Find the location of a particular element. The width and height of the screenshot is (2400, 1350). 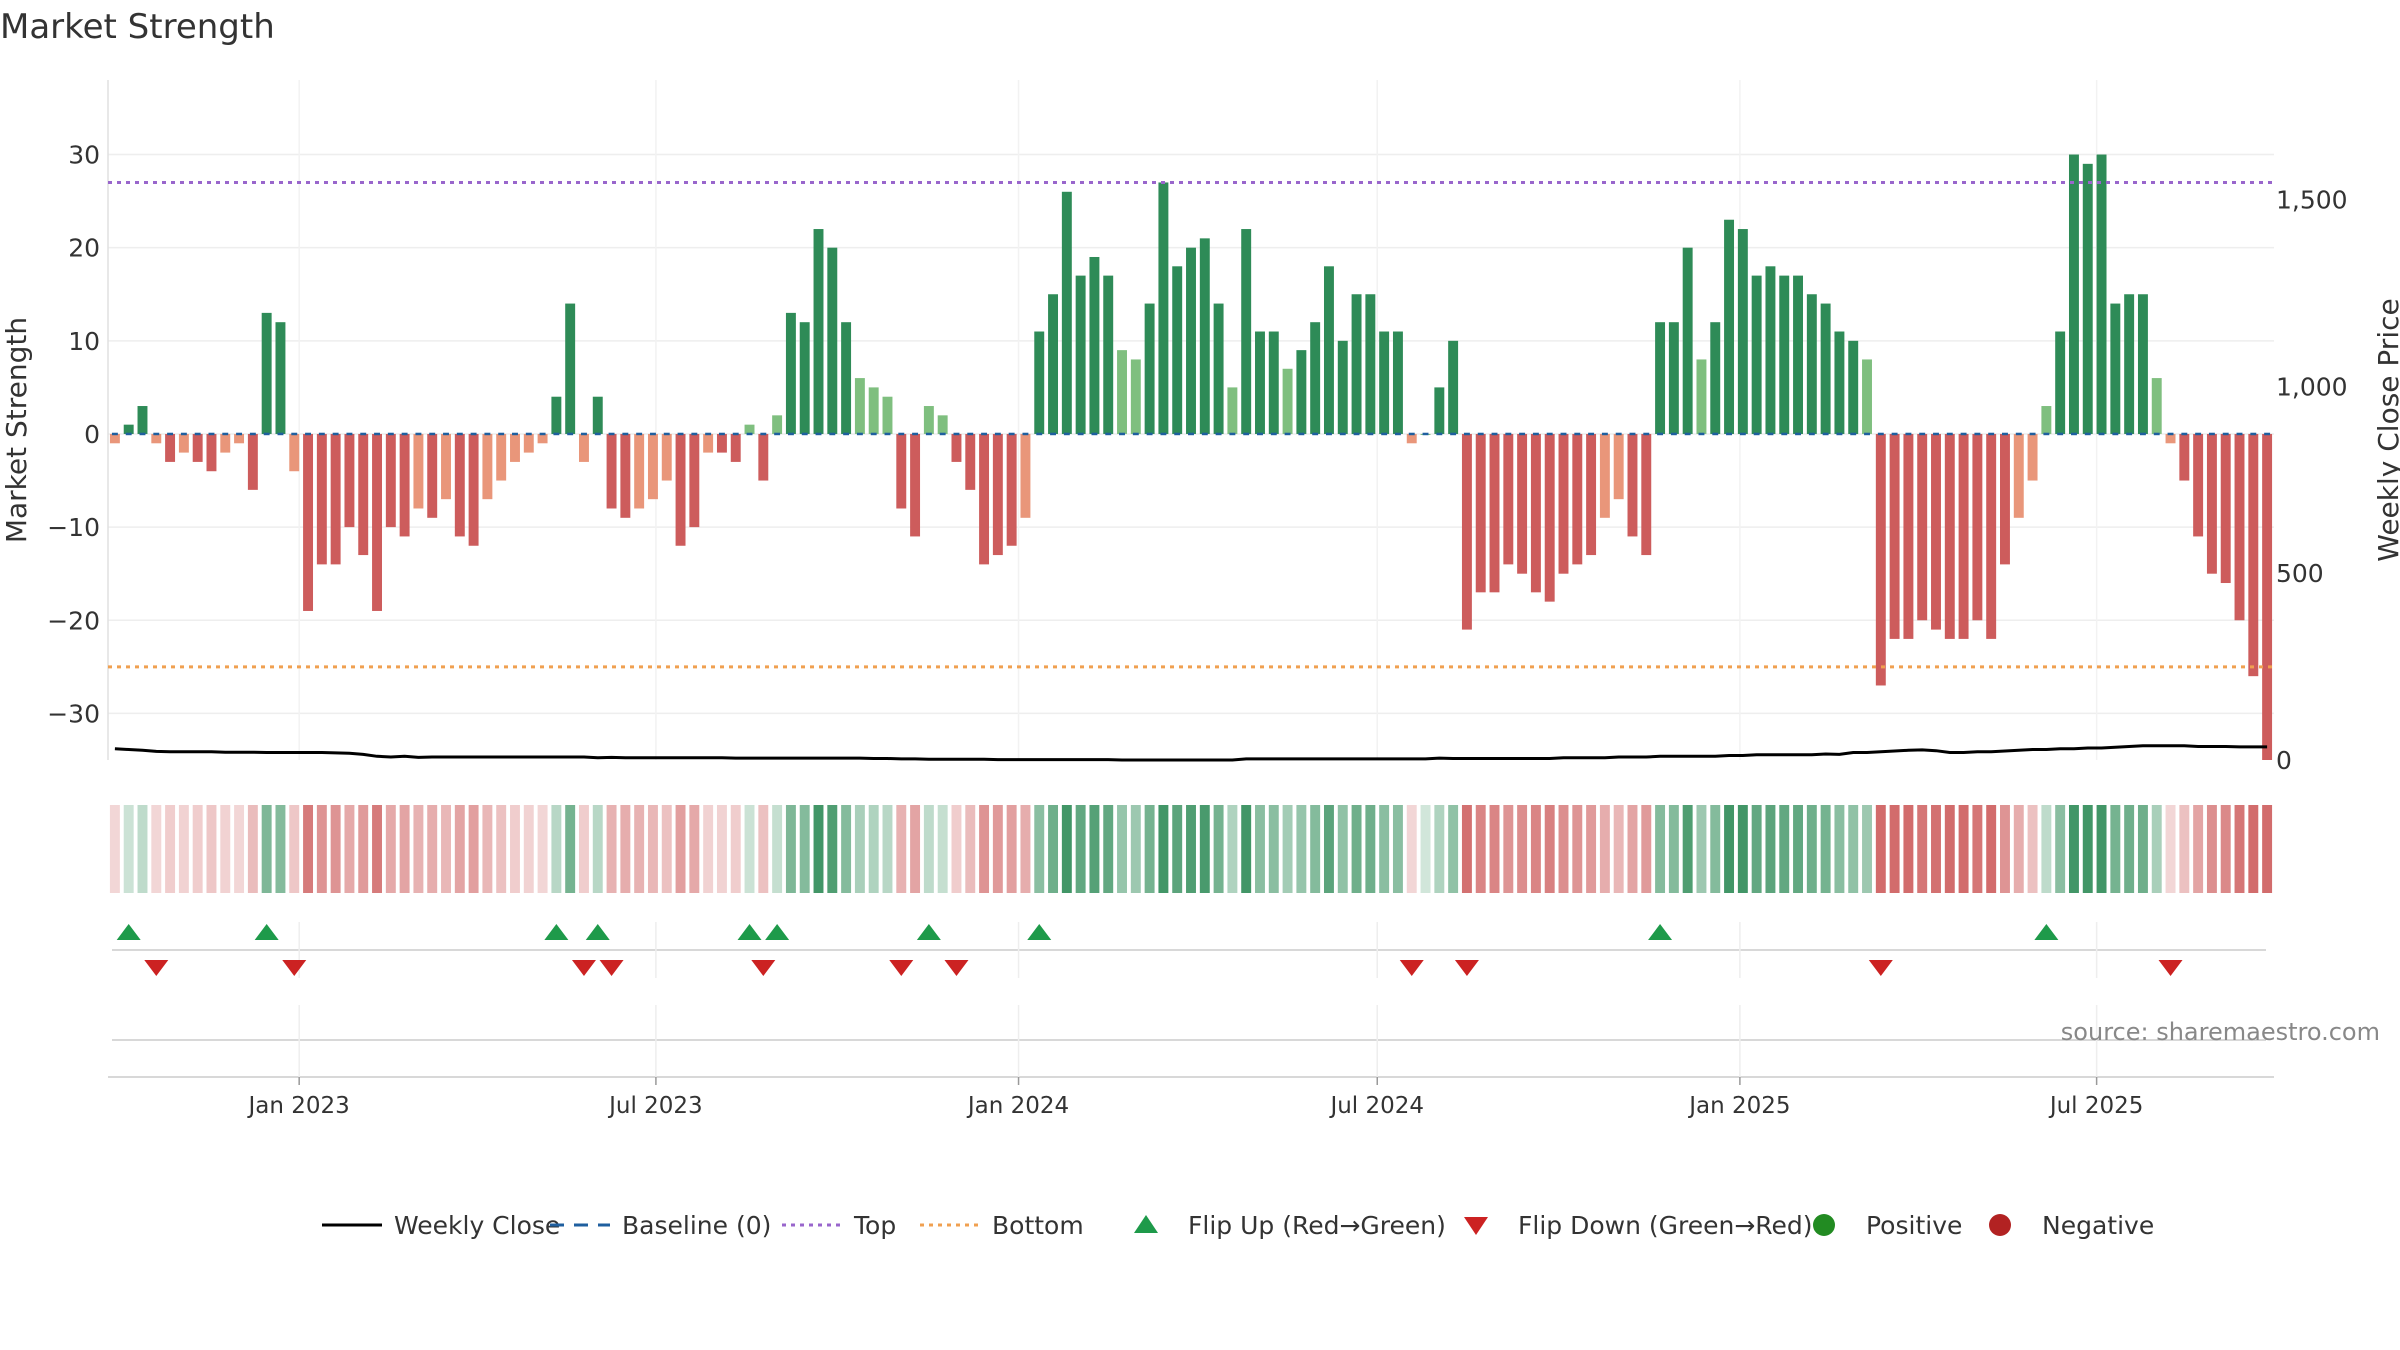

legend-item: Weekly Close is located at coordinates (441, 1225).